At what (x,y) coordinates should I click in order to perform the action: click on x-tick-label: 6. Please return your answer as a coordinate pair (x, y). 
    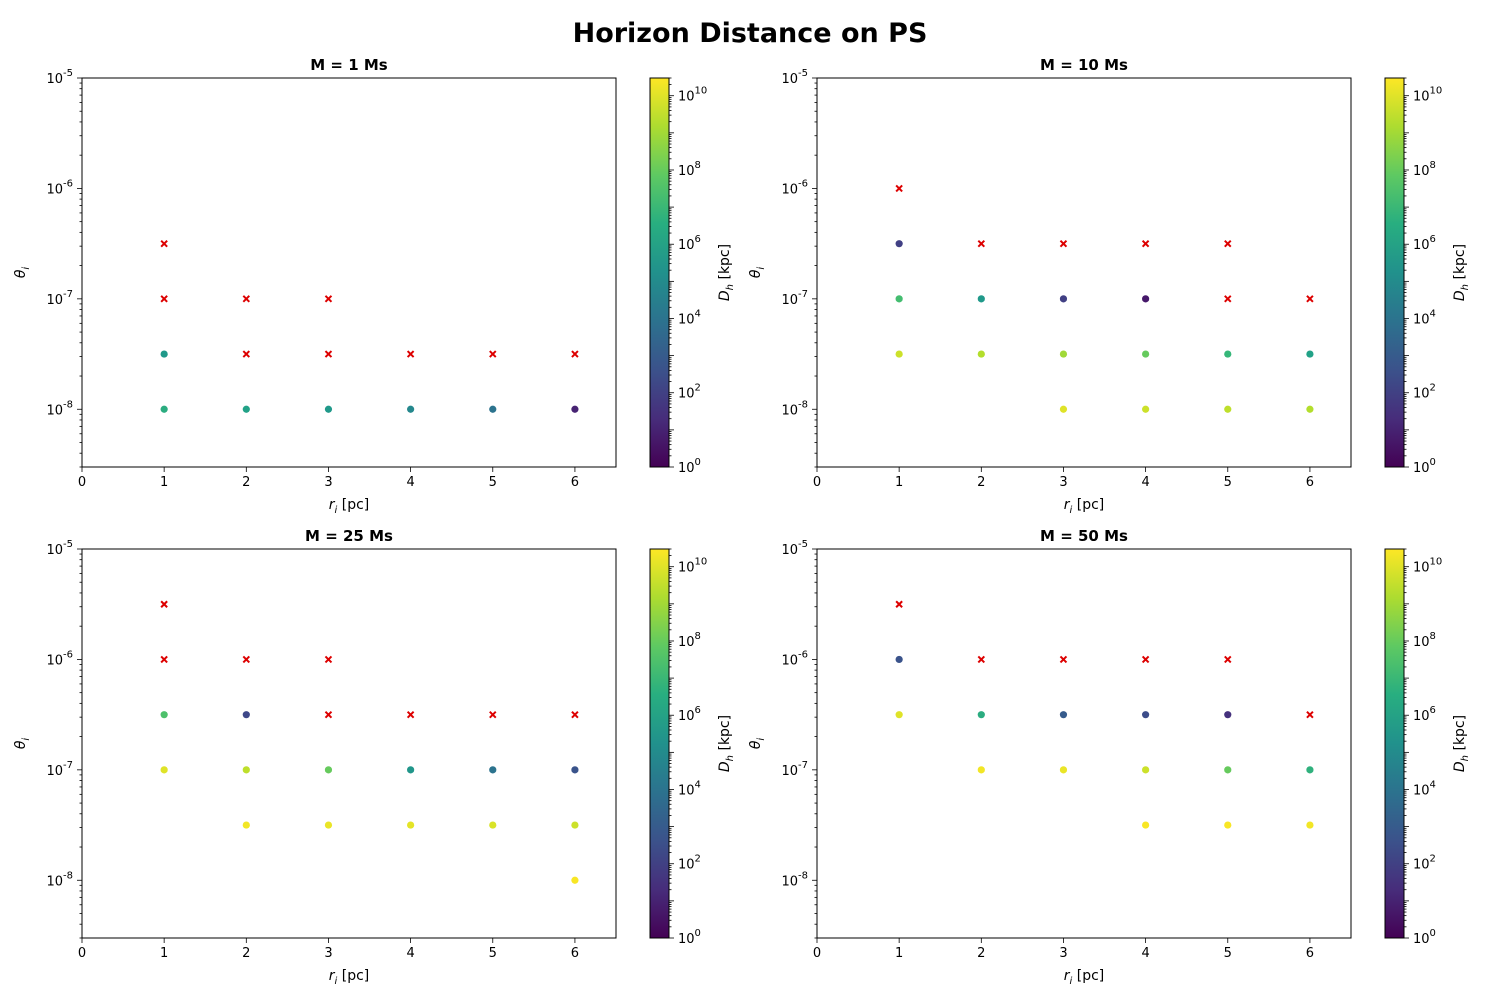
    Looking at the image, I should click on (575, 482).